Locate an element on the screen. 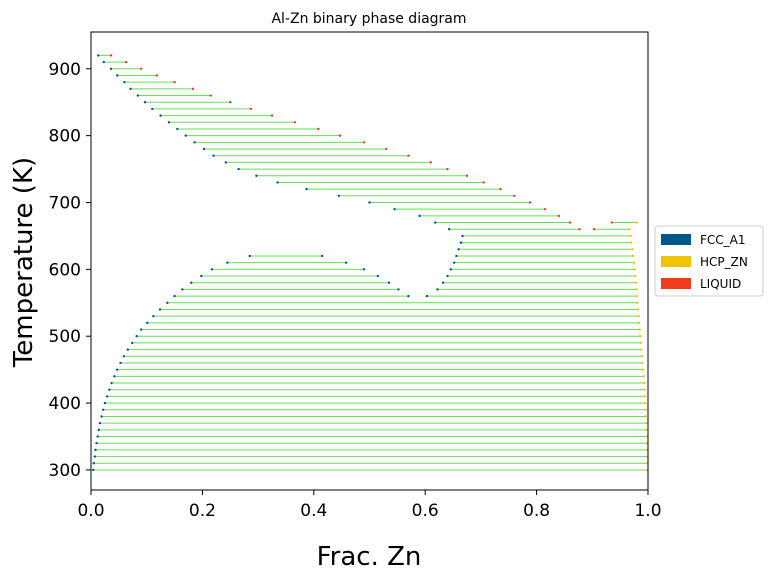 Image resolution: width=770 pixels, height=581 pixels. legend: FCC_A1 HCP_ZN LIQUID is located at coordinates (709, 261).